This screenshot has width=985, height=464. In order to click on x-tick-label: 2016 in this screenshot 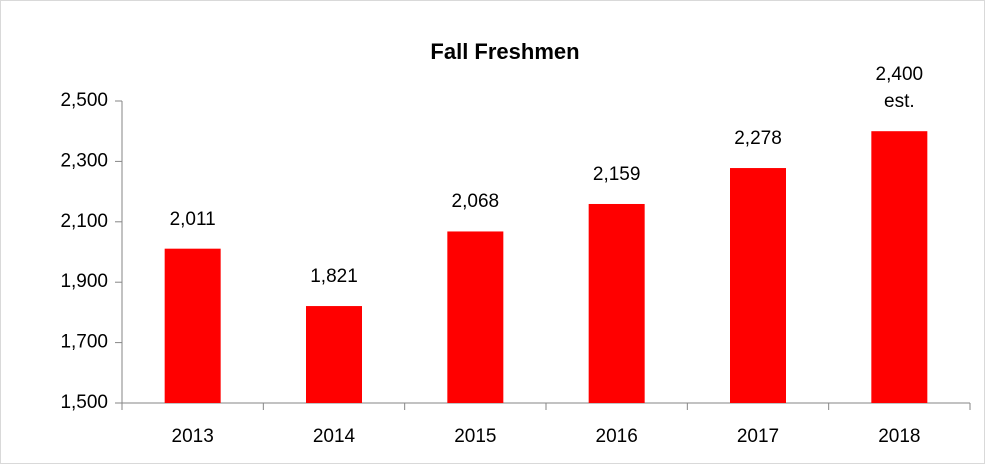, I will do `click(617, 436)`.